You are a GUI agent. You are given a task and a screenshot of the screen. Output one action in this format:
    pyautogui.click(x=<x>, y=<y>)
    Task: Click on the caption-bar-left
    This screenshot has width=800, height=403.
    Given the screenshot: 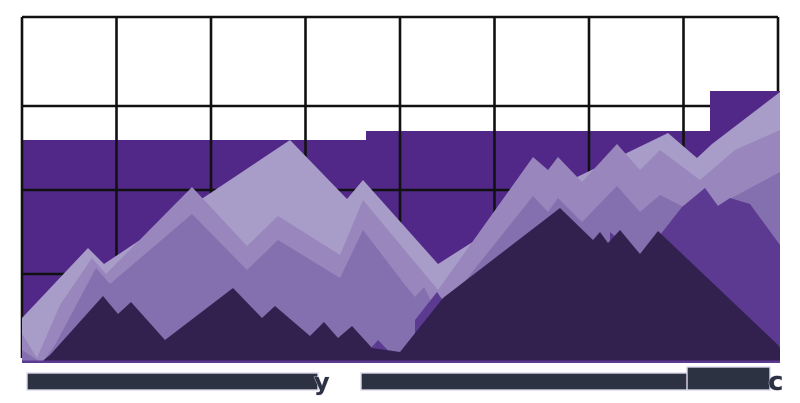 What is the action you would take?
    pyautogui.click(x=172, y=381)
    